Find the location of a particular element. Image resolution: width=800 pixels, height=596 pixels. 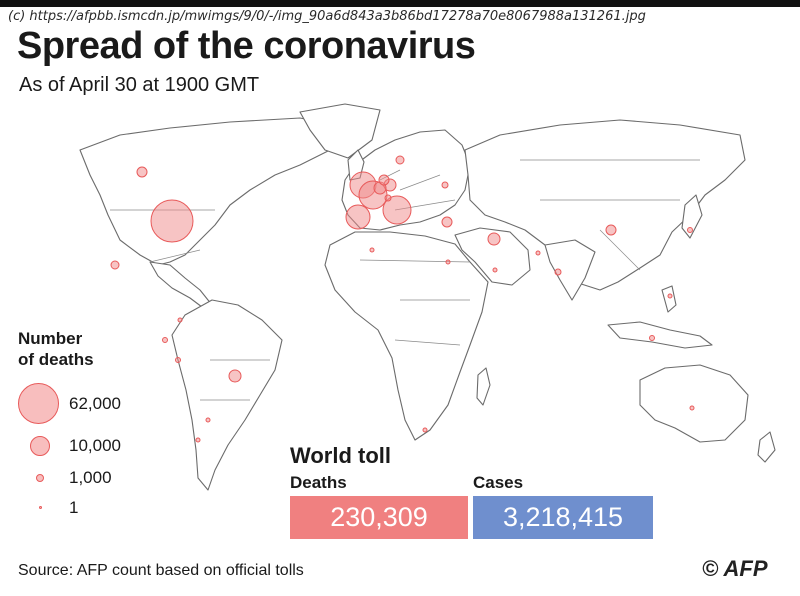

land-arabia is located at coordinates (492, 256).